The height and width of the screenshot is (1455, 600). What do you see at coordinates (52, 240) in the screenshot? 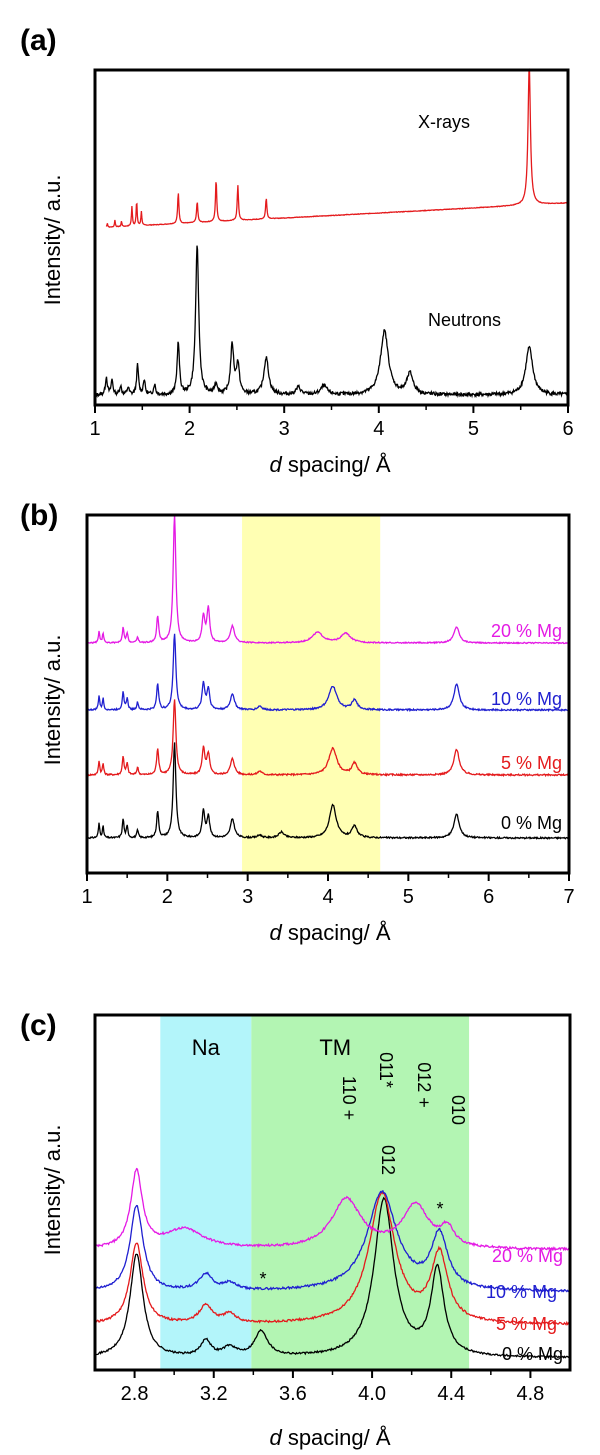
I see `panel-a-y-axis-title: Intensity/ a.u.` at bounding box center [52, 240].